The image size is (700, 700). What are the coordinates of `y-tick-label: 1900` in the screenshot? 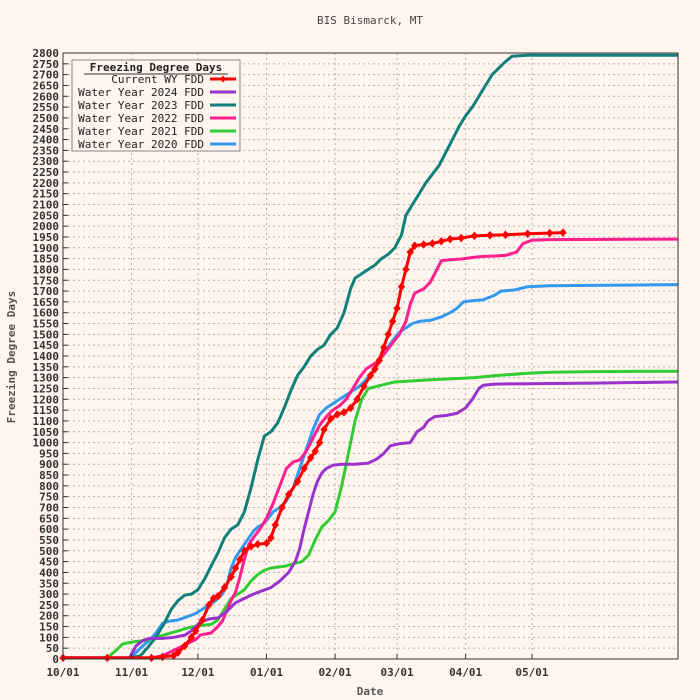 It's located at (46, 248).